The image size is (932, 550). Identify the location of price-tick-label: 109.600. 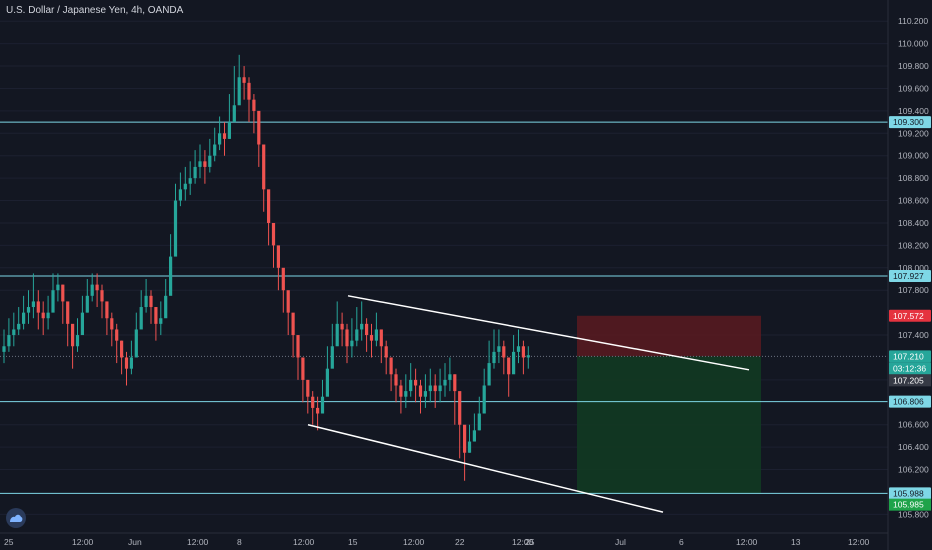
(913, 88).